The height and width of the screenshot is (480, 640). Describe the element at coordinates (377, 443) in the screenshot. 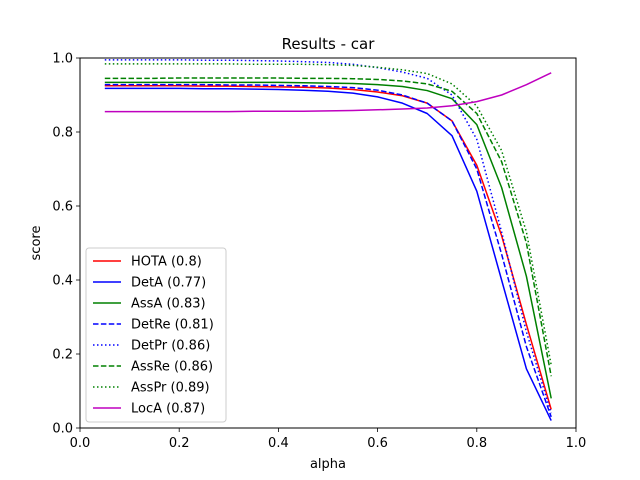

I see `x-tick-label: 0.6` at that location.